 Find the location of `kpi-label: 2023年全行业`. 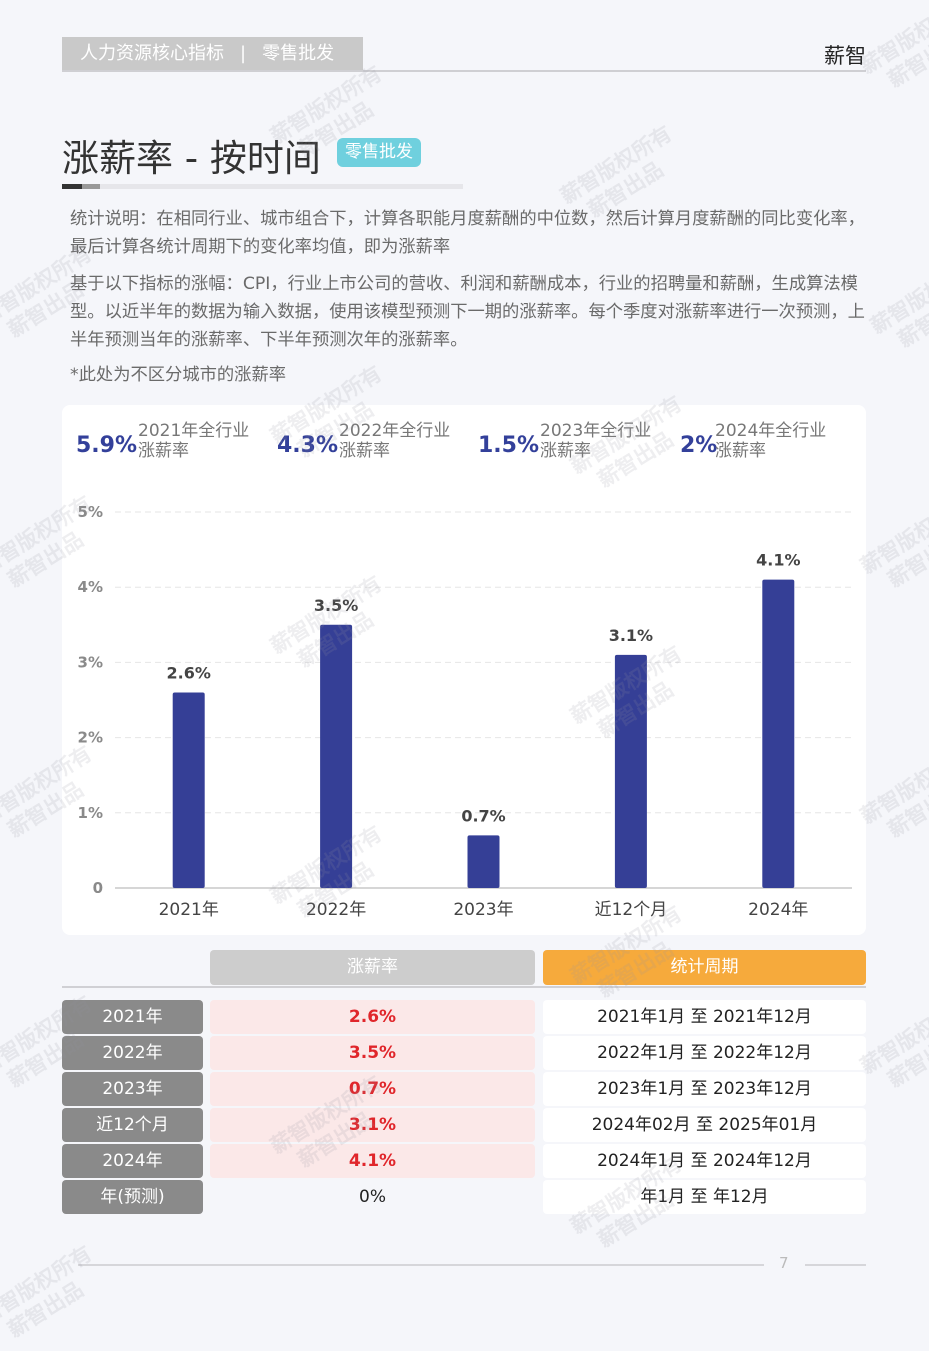

kpi-label: 2023年全行业 is located at coordinates (596, 431).